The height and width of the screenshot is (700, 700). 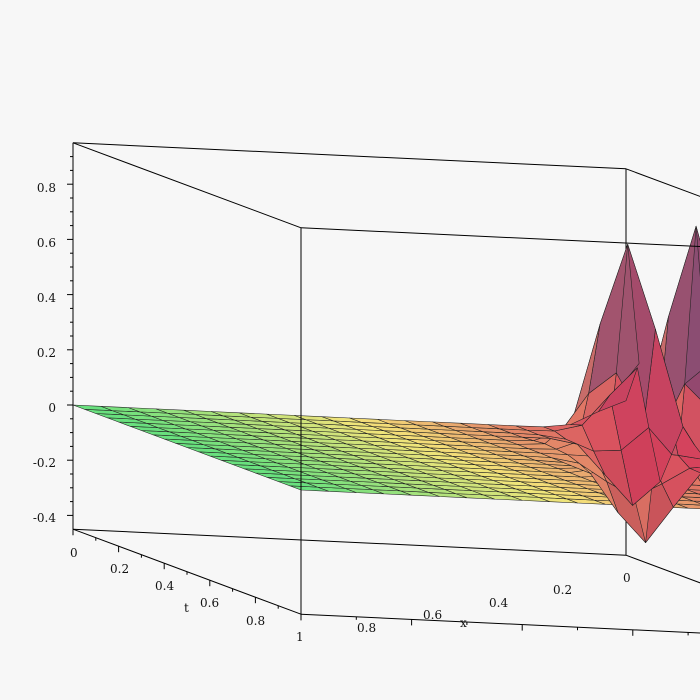 What do you see at coordinates (432, 615) in the screenshot?
I see `x-tick-label: 0.6` at bounding box center [432, 615].